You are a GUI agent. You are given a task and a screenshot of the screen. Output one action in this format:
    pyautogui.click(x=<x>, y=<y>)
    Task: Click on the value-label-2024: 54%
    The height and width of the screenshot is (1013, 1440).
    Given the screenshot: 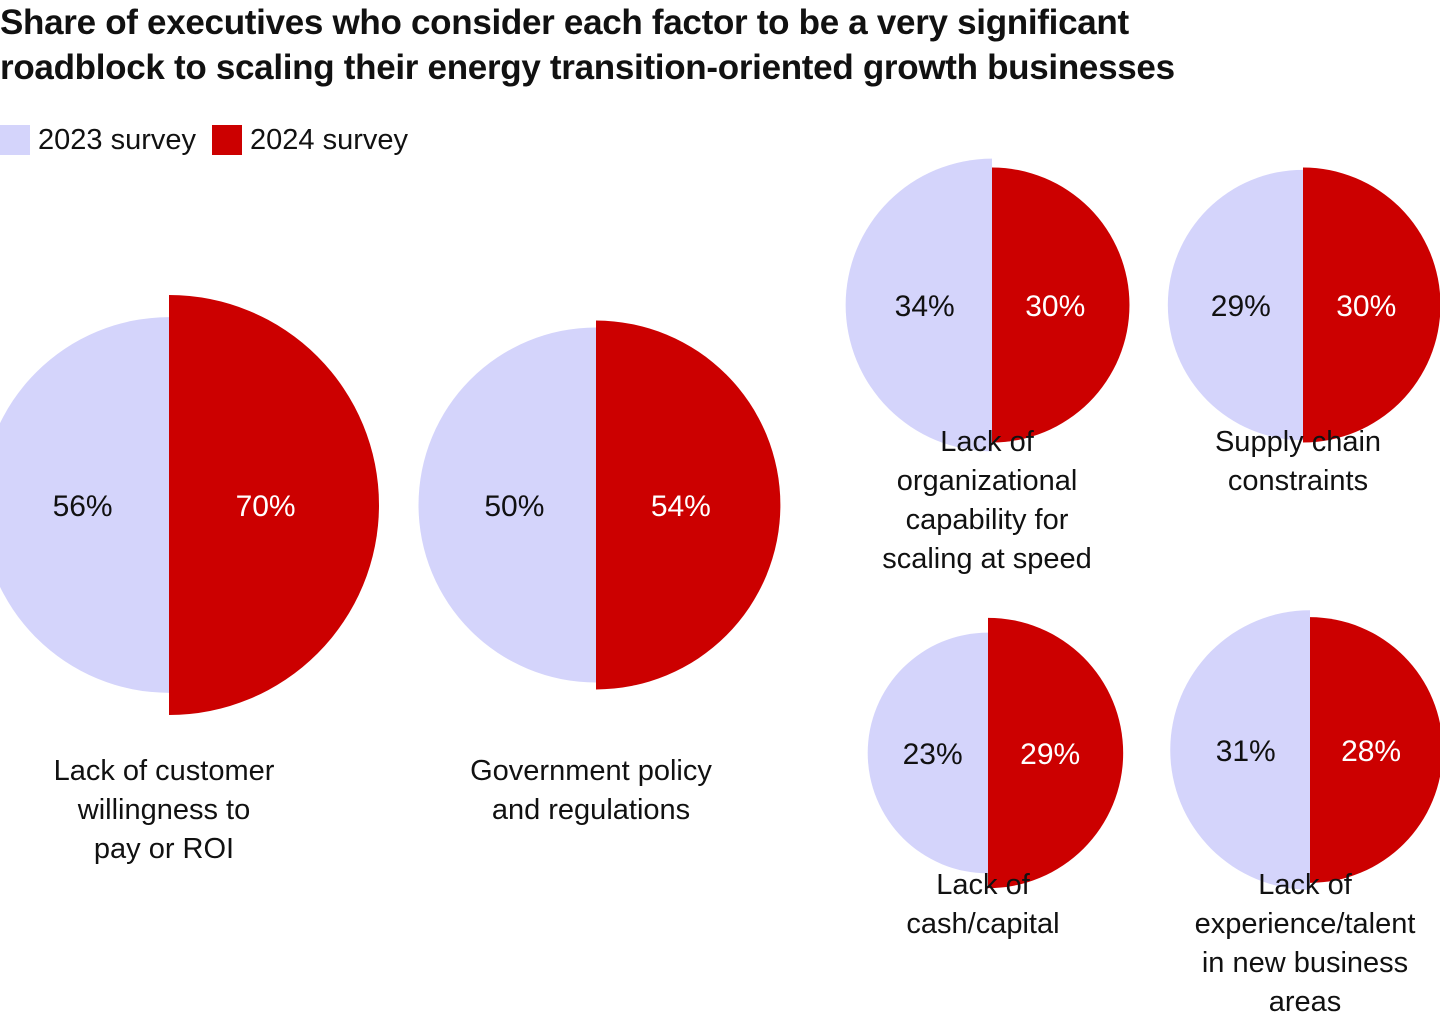 What is the action you would take?
    pyautogui.click(x=681, y=506)
    